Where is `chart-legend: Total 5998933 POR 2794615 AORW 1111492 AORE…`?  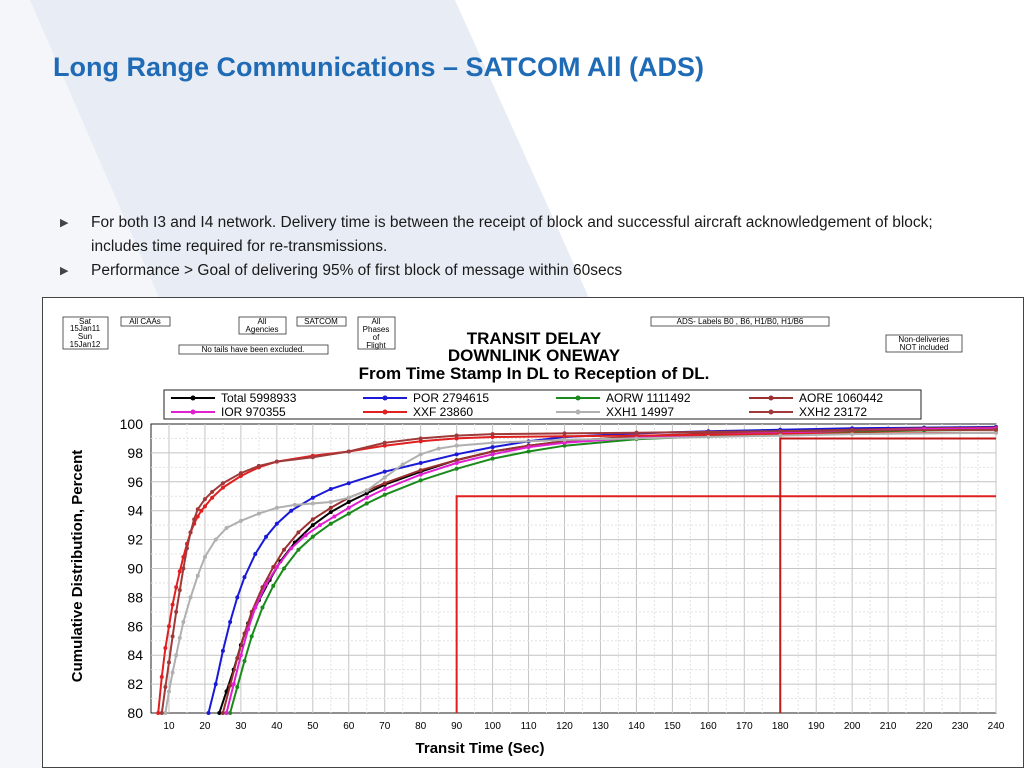 chart-legend: Total 5998933 POR 2794615 AORW 1111492 AORE… is located at coordinates (542, 404).